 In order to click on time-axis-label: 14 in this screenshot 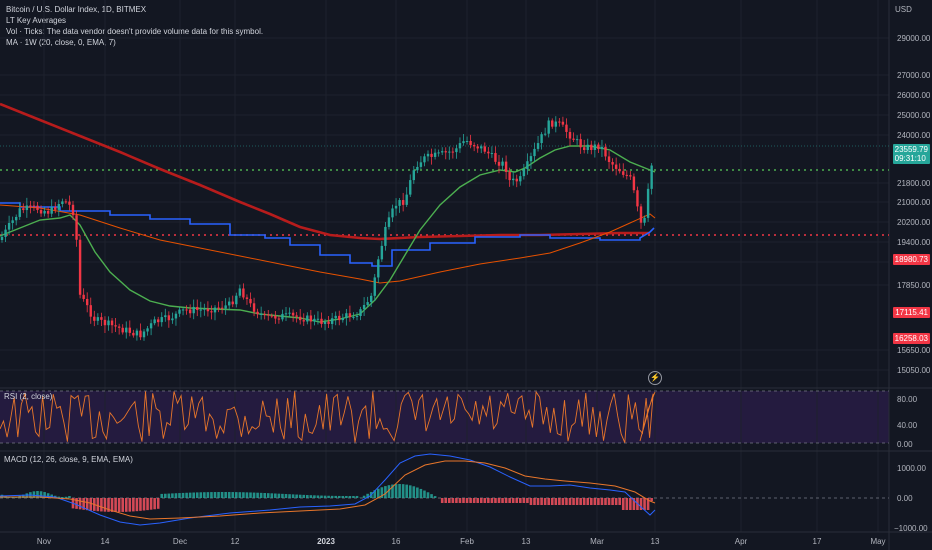, I will do `click(105, 541)`.